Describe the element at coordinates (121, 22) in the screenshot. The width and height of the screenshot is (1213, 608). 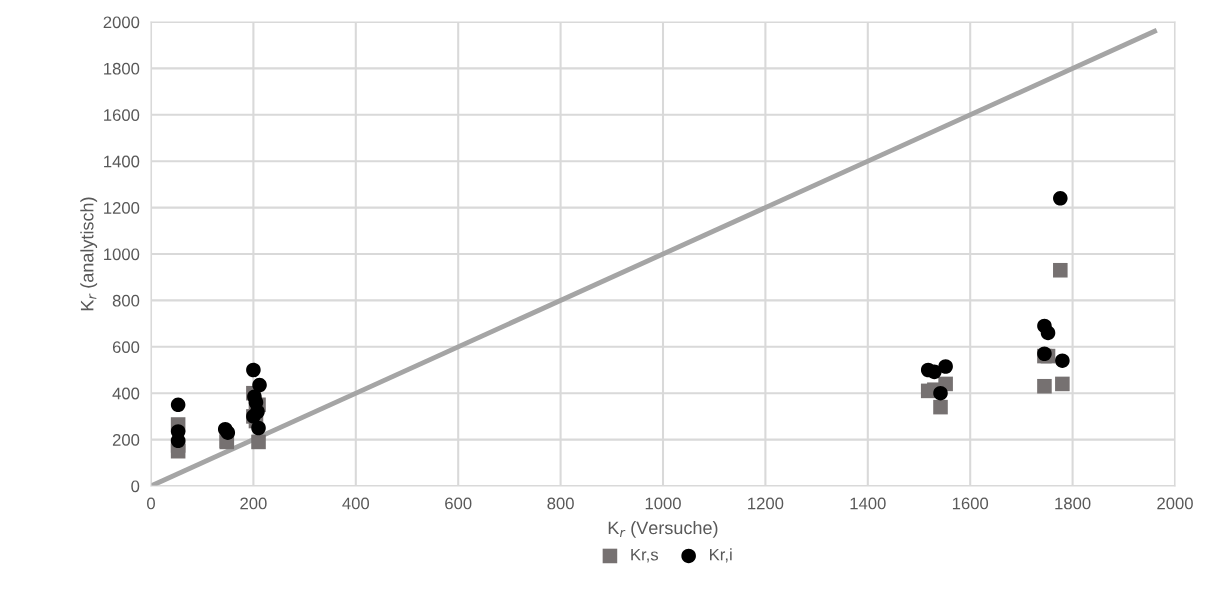
I see `y-tick-label: 2000` at that location.